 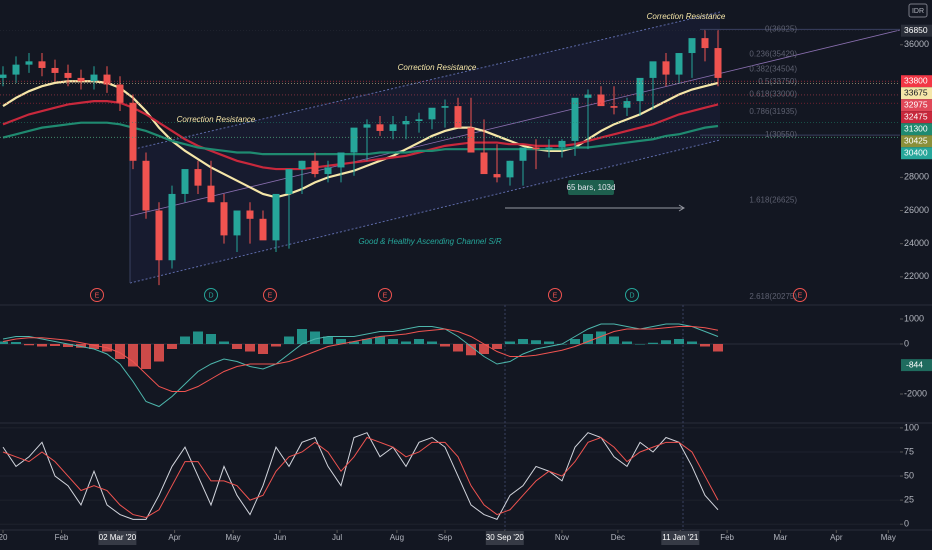 I want to click on last-value-label: -844, so click(x=914, y=364).